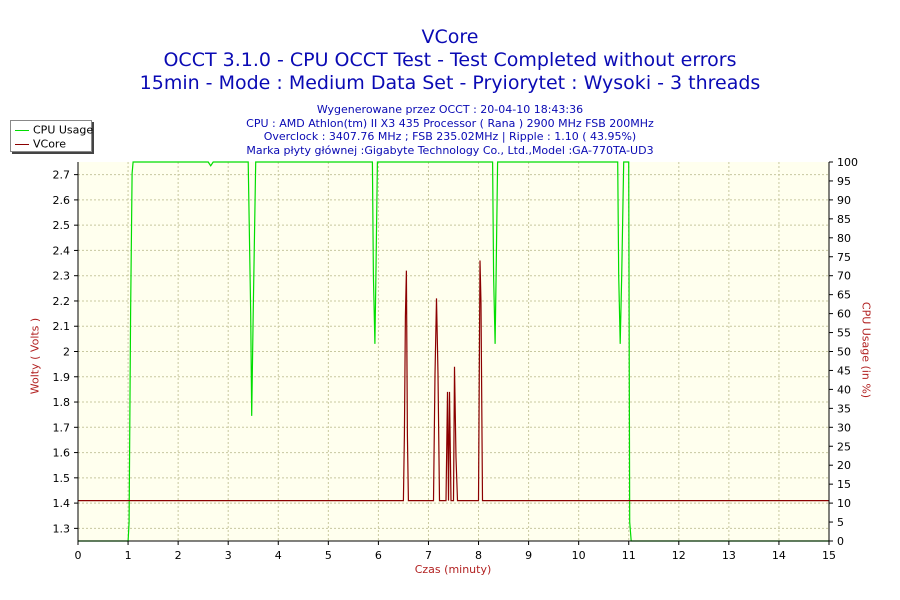 This screenshot has height=600, width=900. What do you see at coordinates (62, 402) in the screenshot?
I see `y-left-tick-label: 1.8` at bounding box center [62, 402].